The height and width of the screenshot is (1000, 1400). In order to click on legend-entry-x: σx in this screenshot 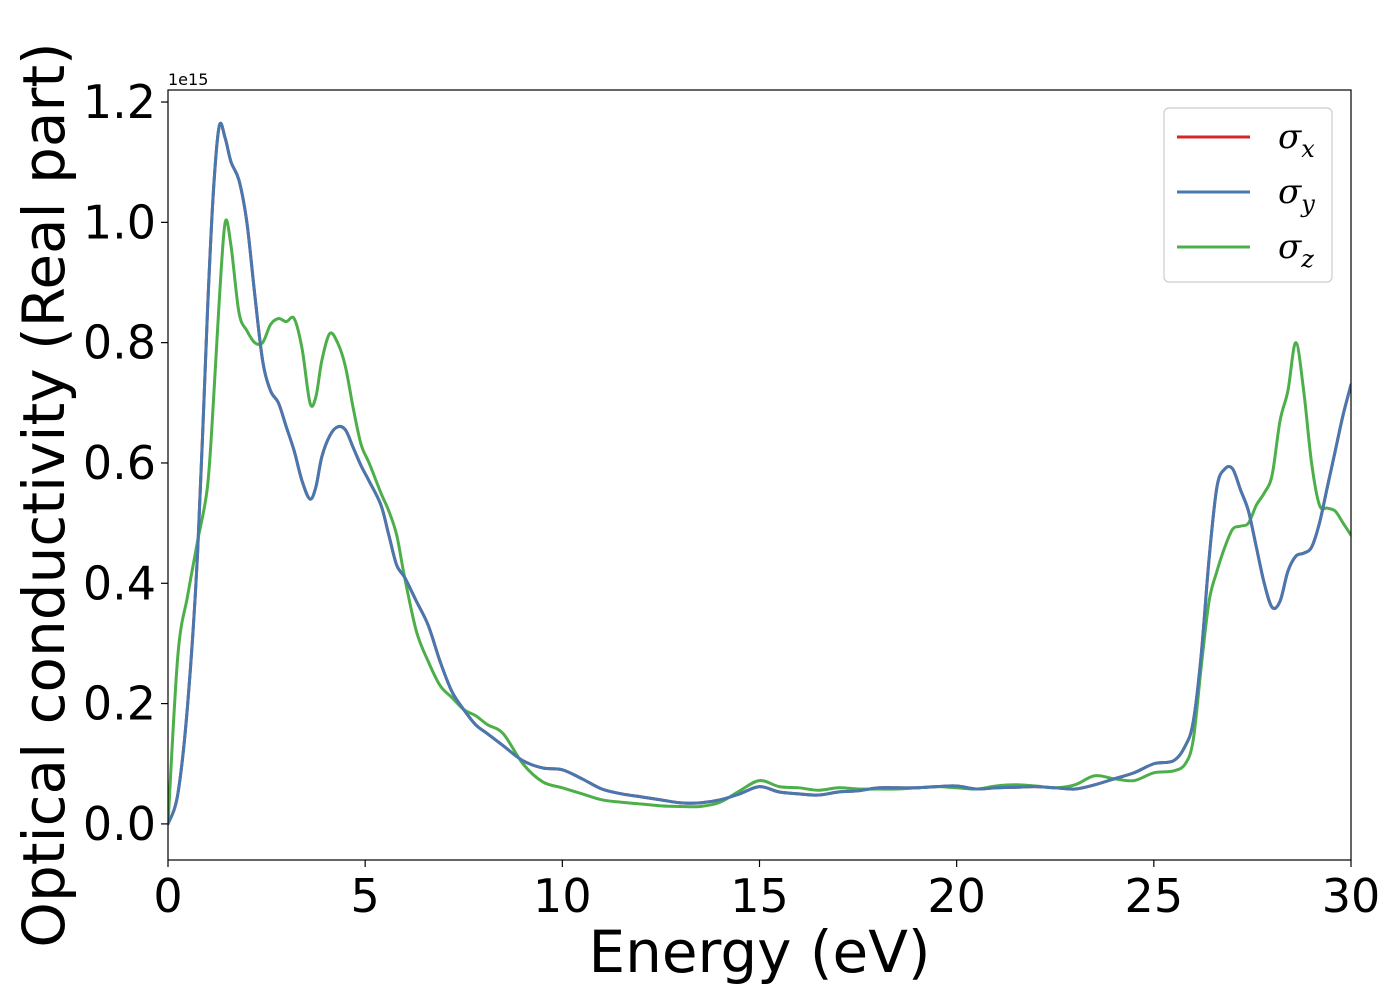, I will do `click(1296, 140)`.